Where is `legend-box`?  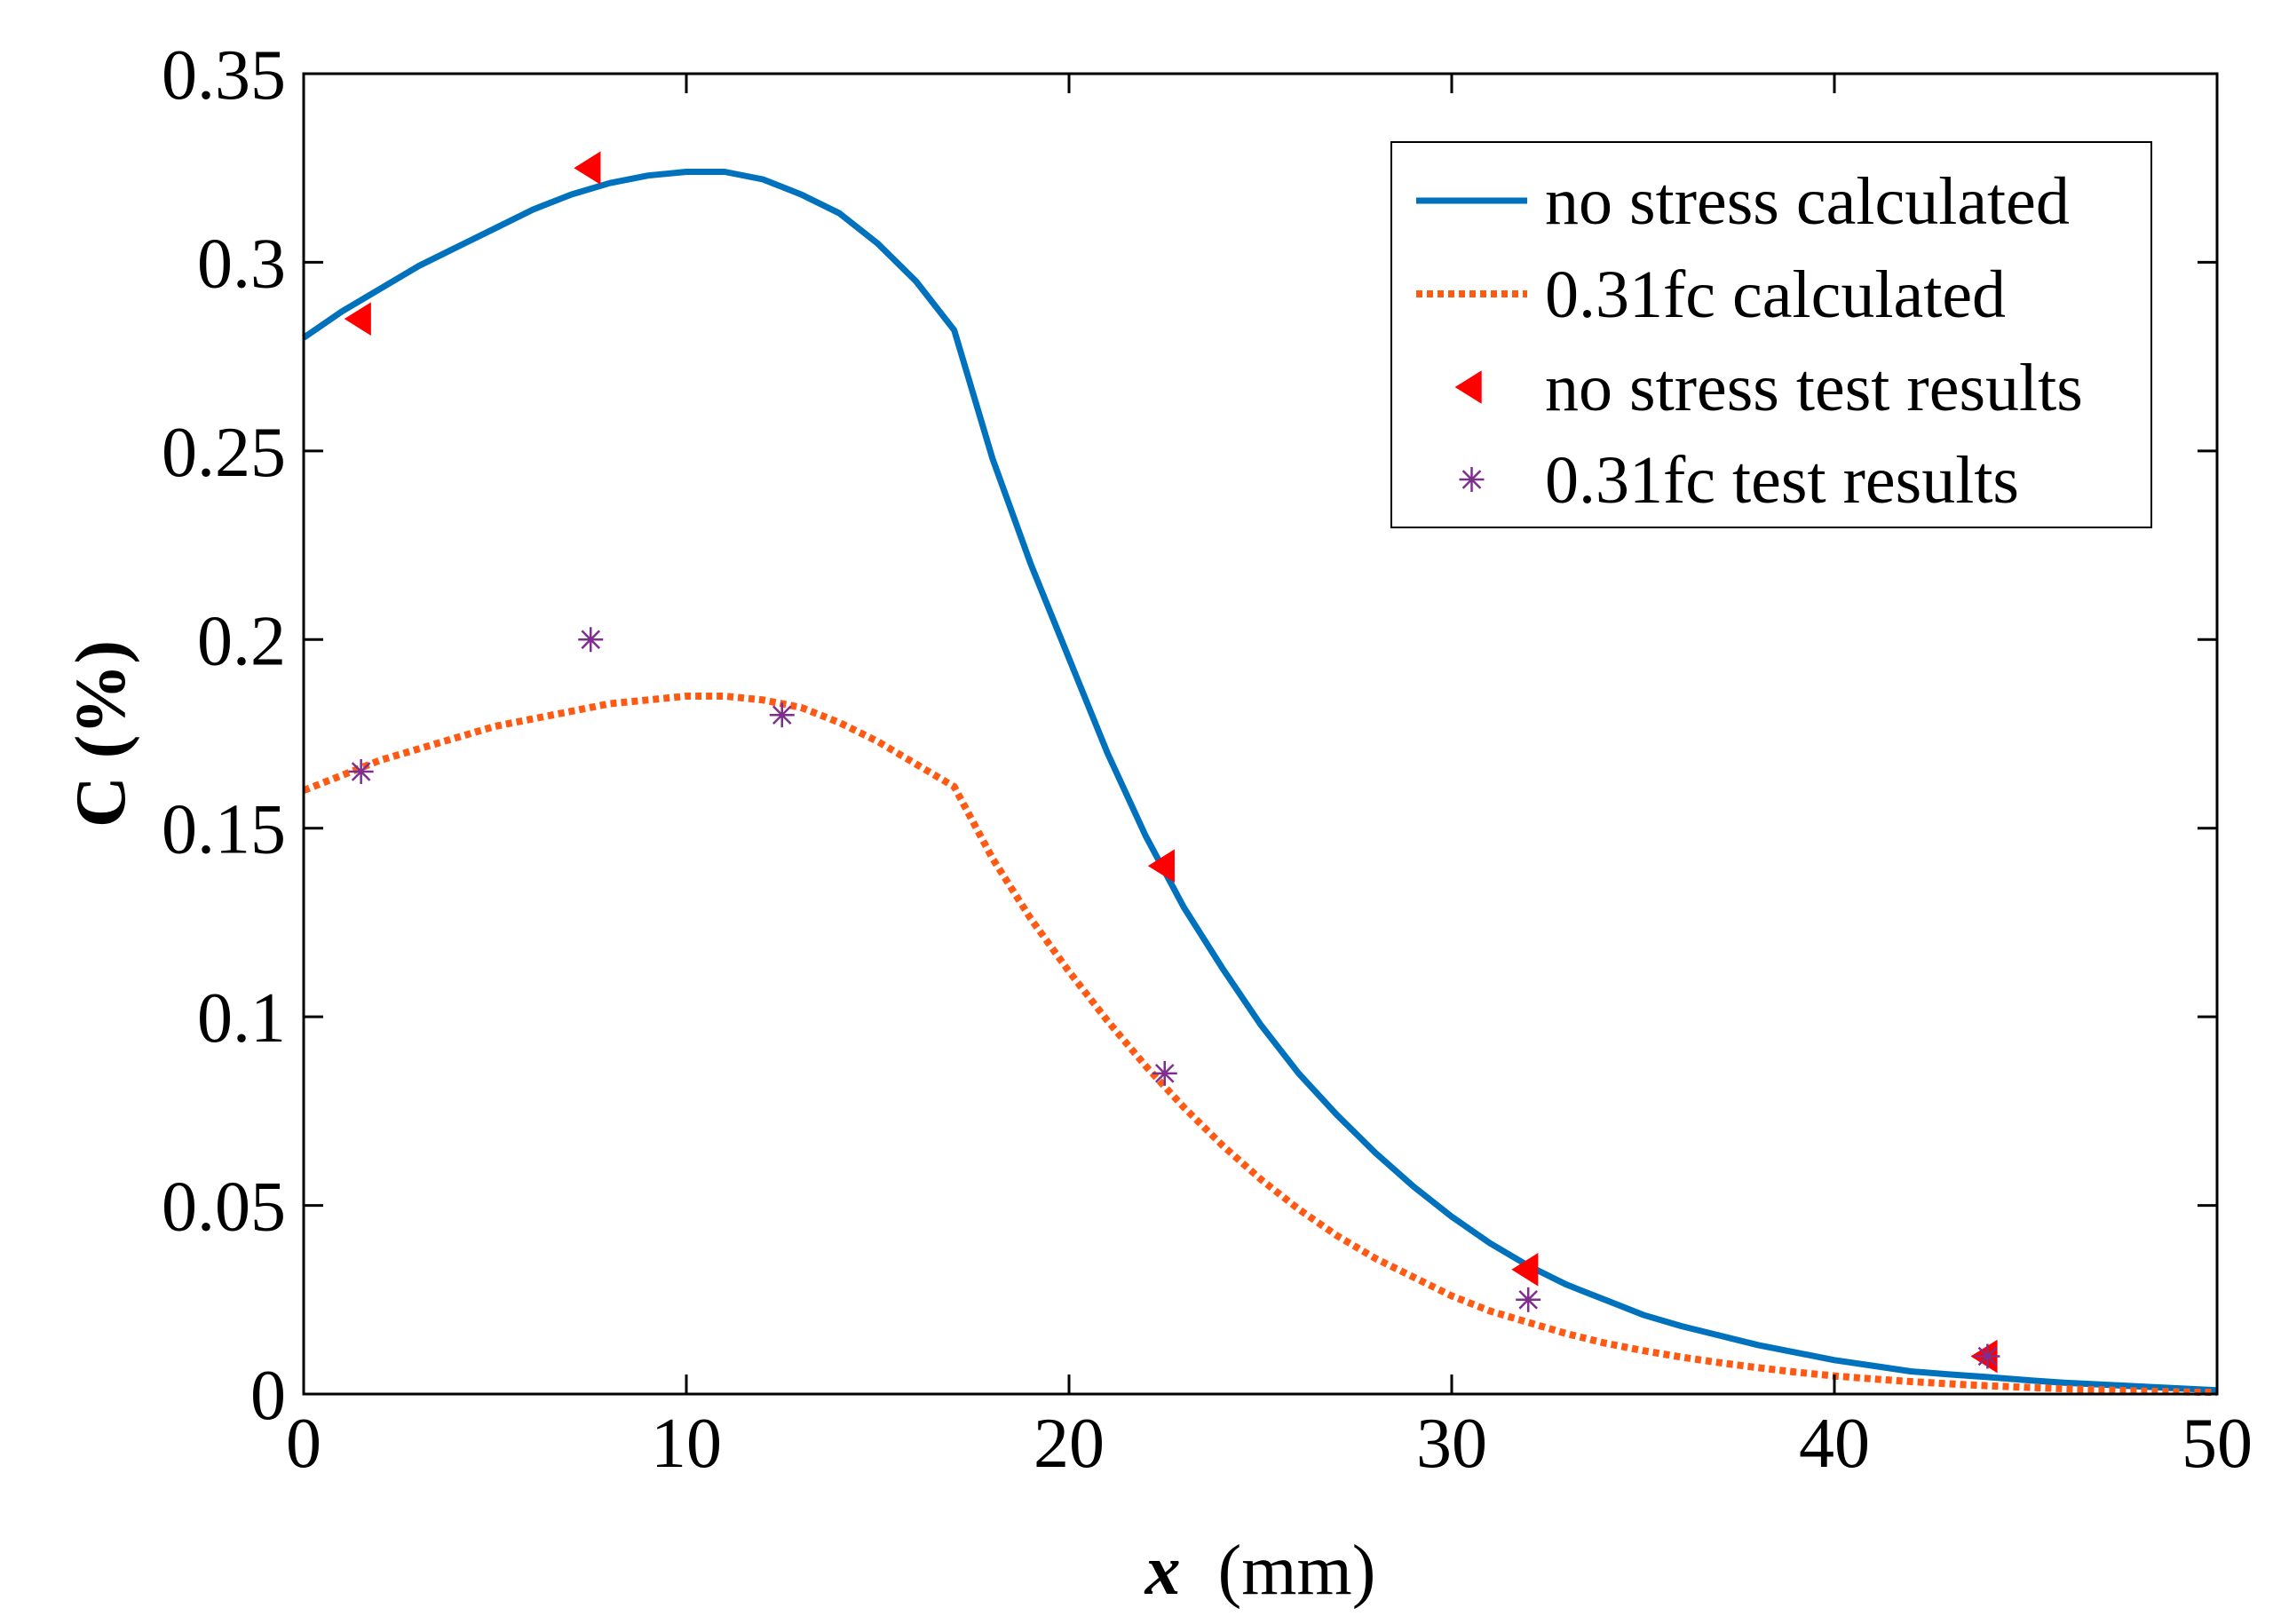
legend-box is located at coordinates (1771, 334).